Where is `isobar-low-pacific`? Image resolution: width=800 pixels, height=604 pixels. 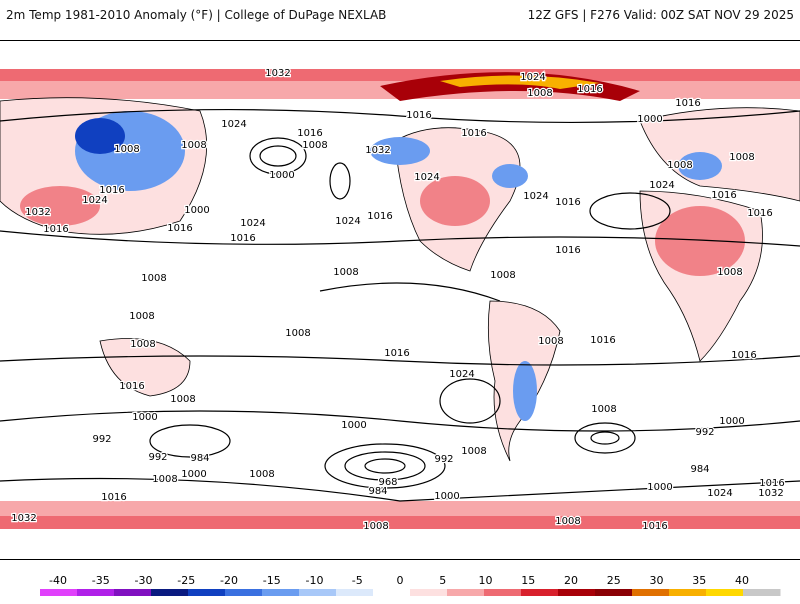
isobar-low-pacific is located at coordinates (278, 156).